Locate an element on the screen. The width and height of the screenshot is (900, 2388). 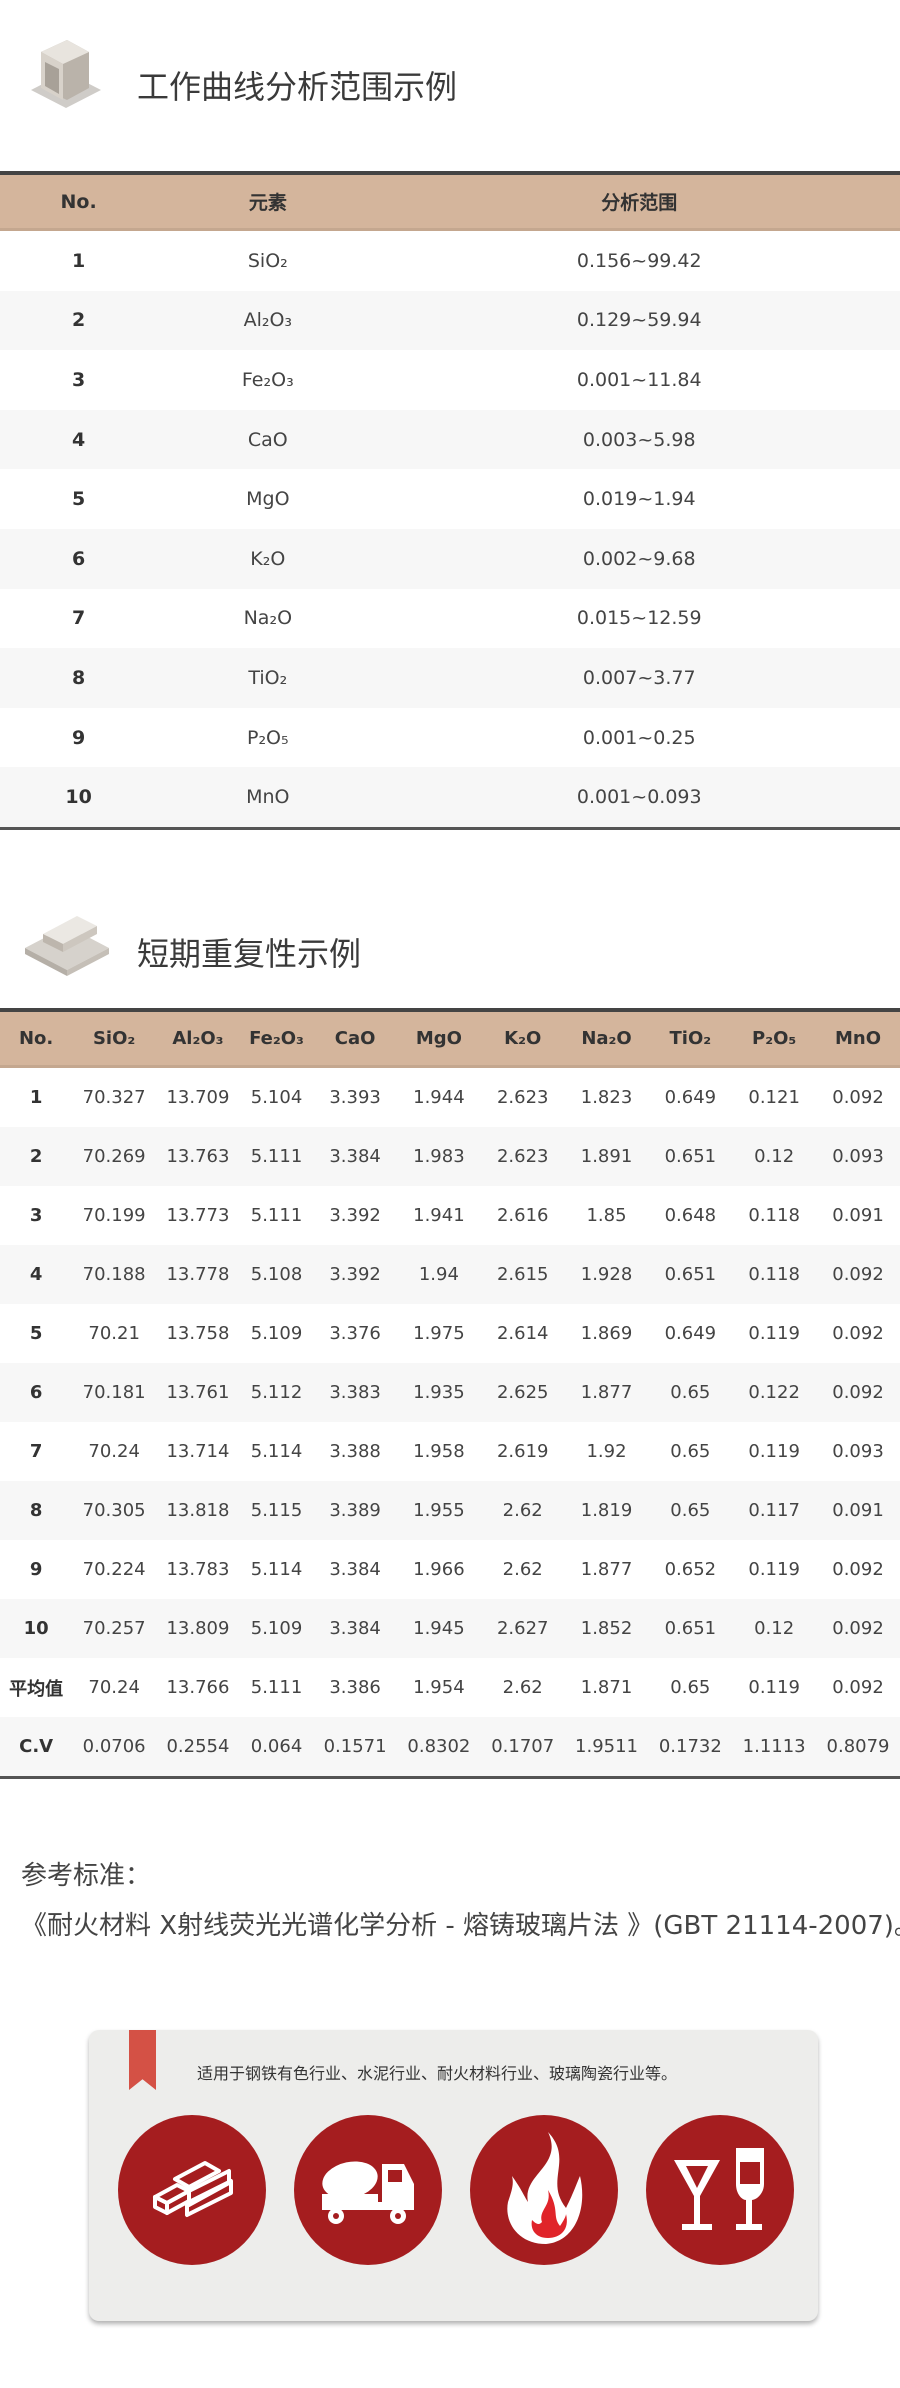
table-cell: 1.954 is located at coordinates (439, 1687).